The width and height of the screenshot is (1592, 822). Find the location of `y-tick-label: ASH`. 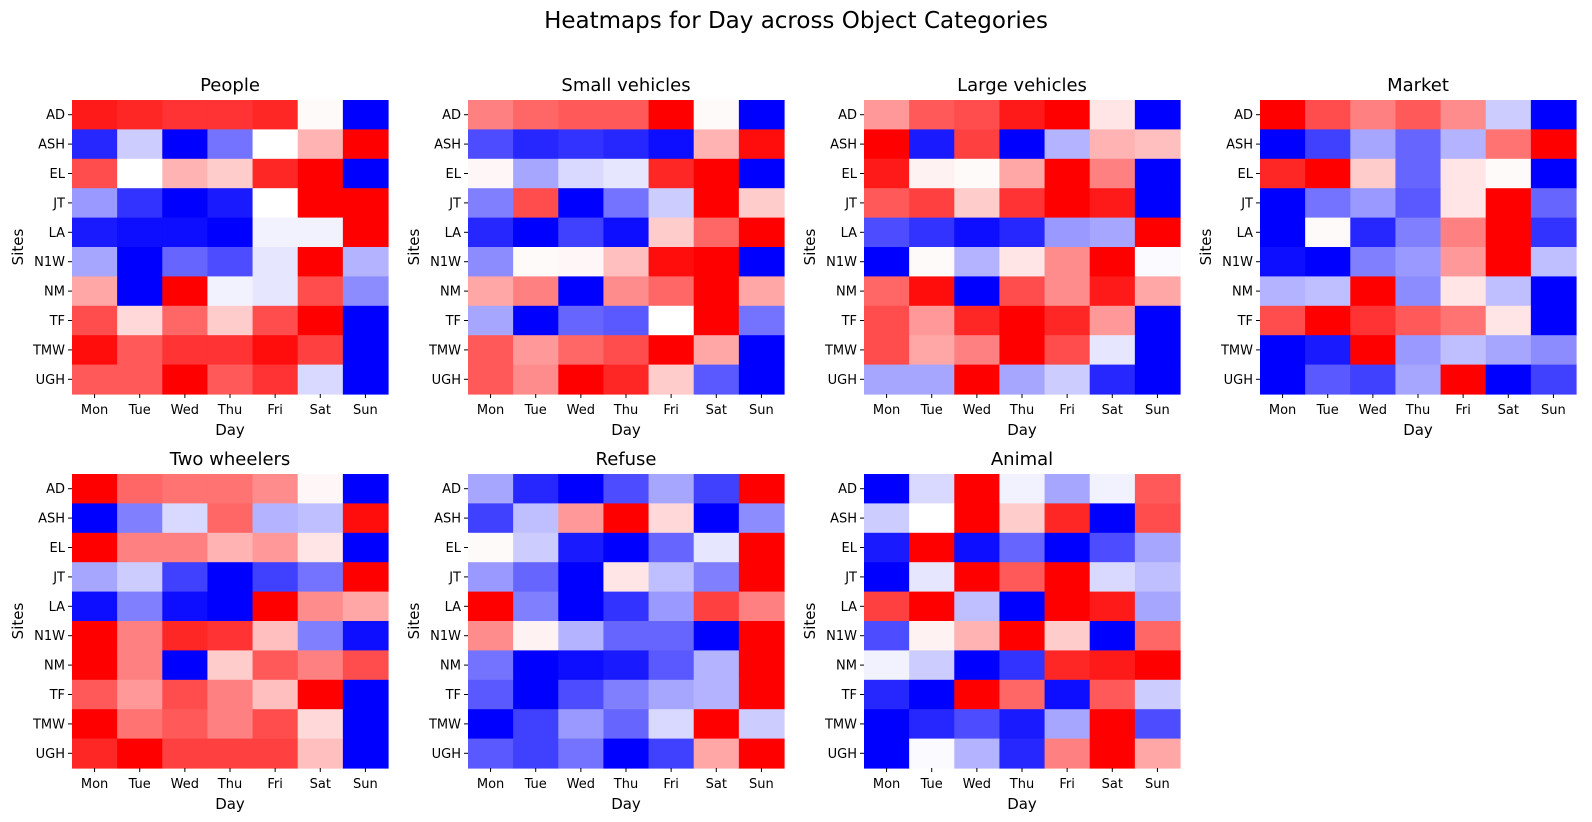

y-tick-label: ASH is located at coordinates (843, 145).